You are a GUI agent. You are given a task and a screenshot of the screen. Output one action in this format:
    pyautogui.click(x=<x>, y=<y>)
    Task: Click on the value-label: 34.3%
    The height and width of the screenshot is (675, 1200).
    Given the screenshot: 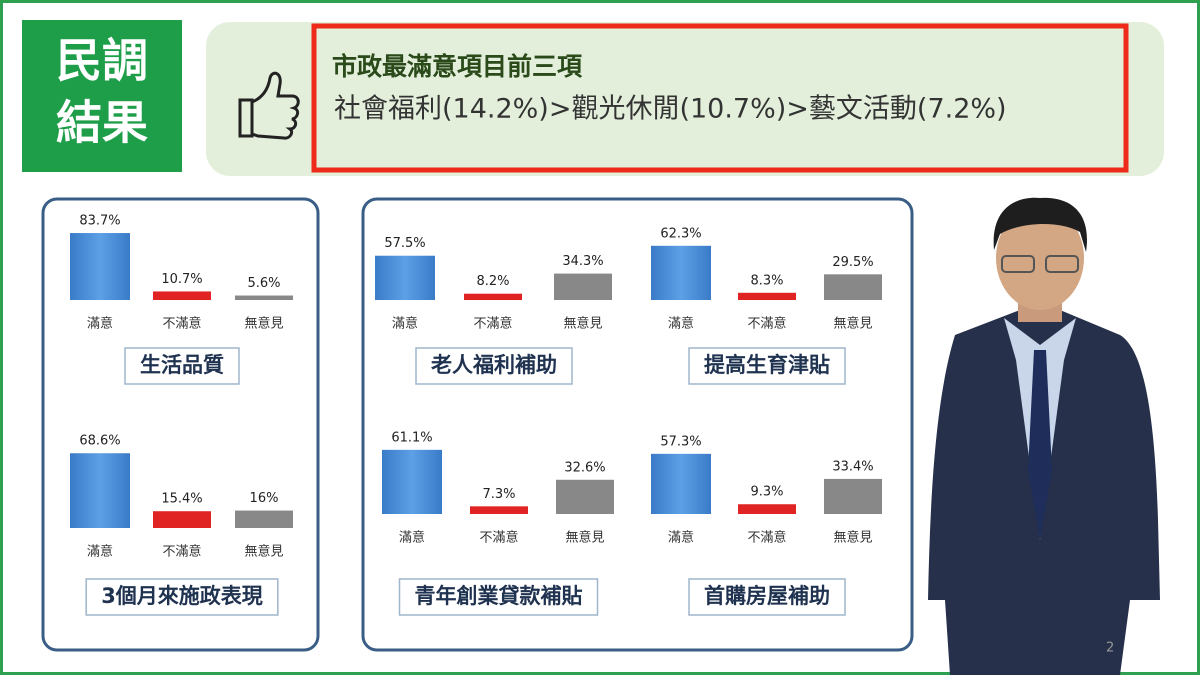 What is the action you would take?
    pyautogui.click(x=582, y=261)
    